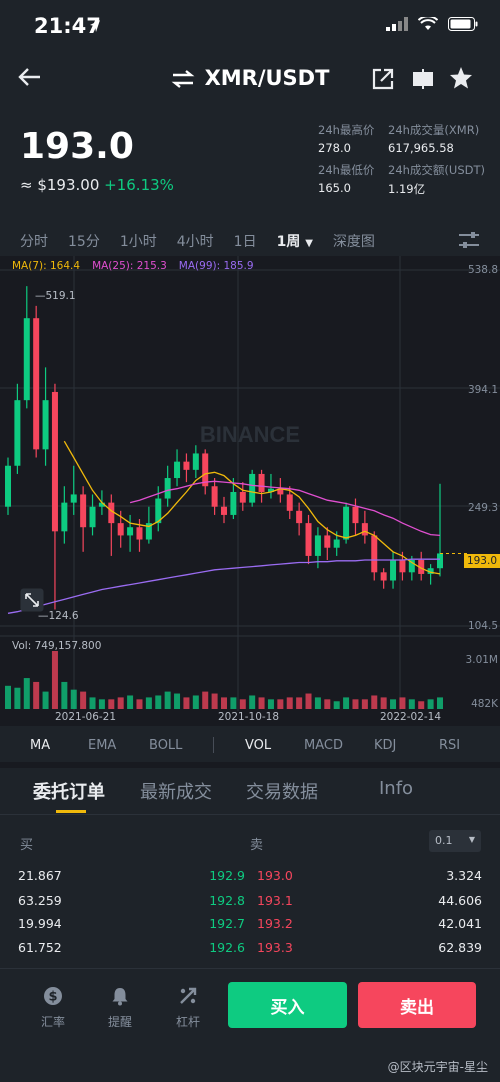 This screenshot has width=500, height=1082. Describe the element at coordinates (102, 745) in the screenshot. I see `ind-ema: EMA` at that location.